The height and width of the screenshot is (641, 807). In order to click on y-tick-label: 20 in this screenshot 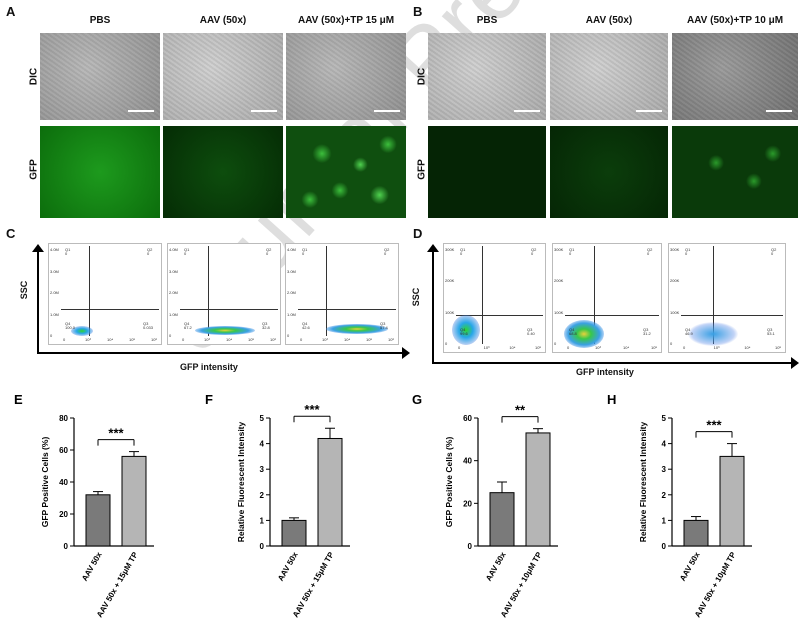, I will do `click(63, 514)`.